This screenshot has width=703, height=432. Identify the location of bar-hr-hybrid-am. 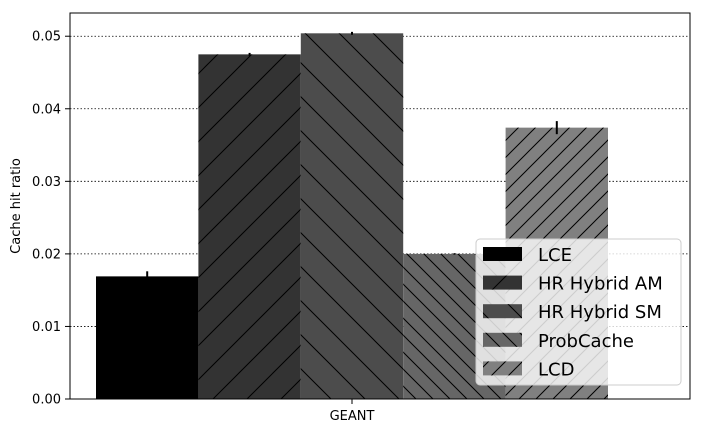
(249, 226).